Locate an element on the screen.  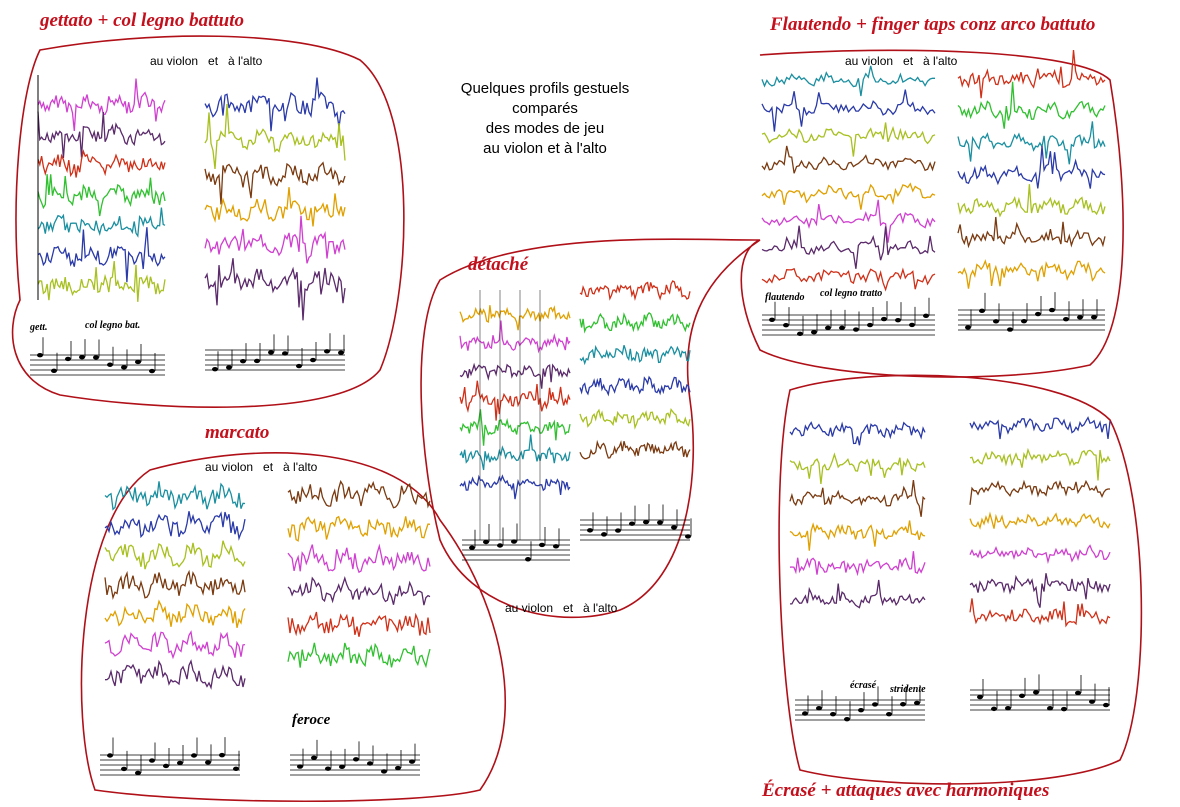
heading-line: au violon et à l'alto is located at coordinates (545, 148).